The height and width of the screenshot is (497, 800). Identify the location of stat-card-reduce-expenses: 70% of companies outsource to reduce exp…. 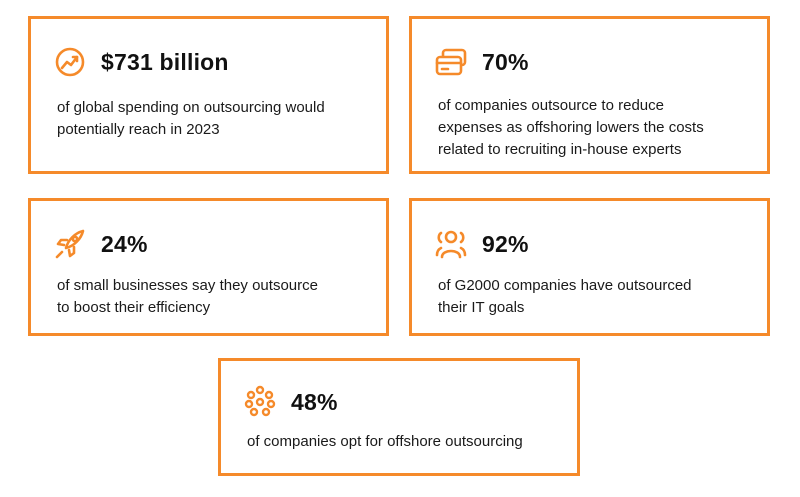
(589, 95).